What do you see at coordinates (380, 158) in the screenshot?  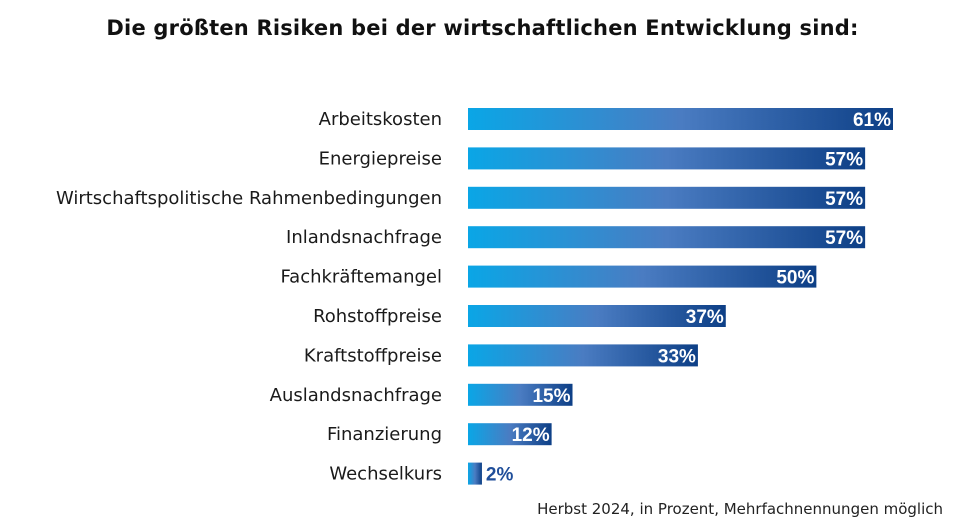 I see `category-label: Energiepreise` at bounding box center [380, 158].